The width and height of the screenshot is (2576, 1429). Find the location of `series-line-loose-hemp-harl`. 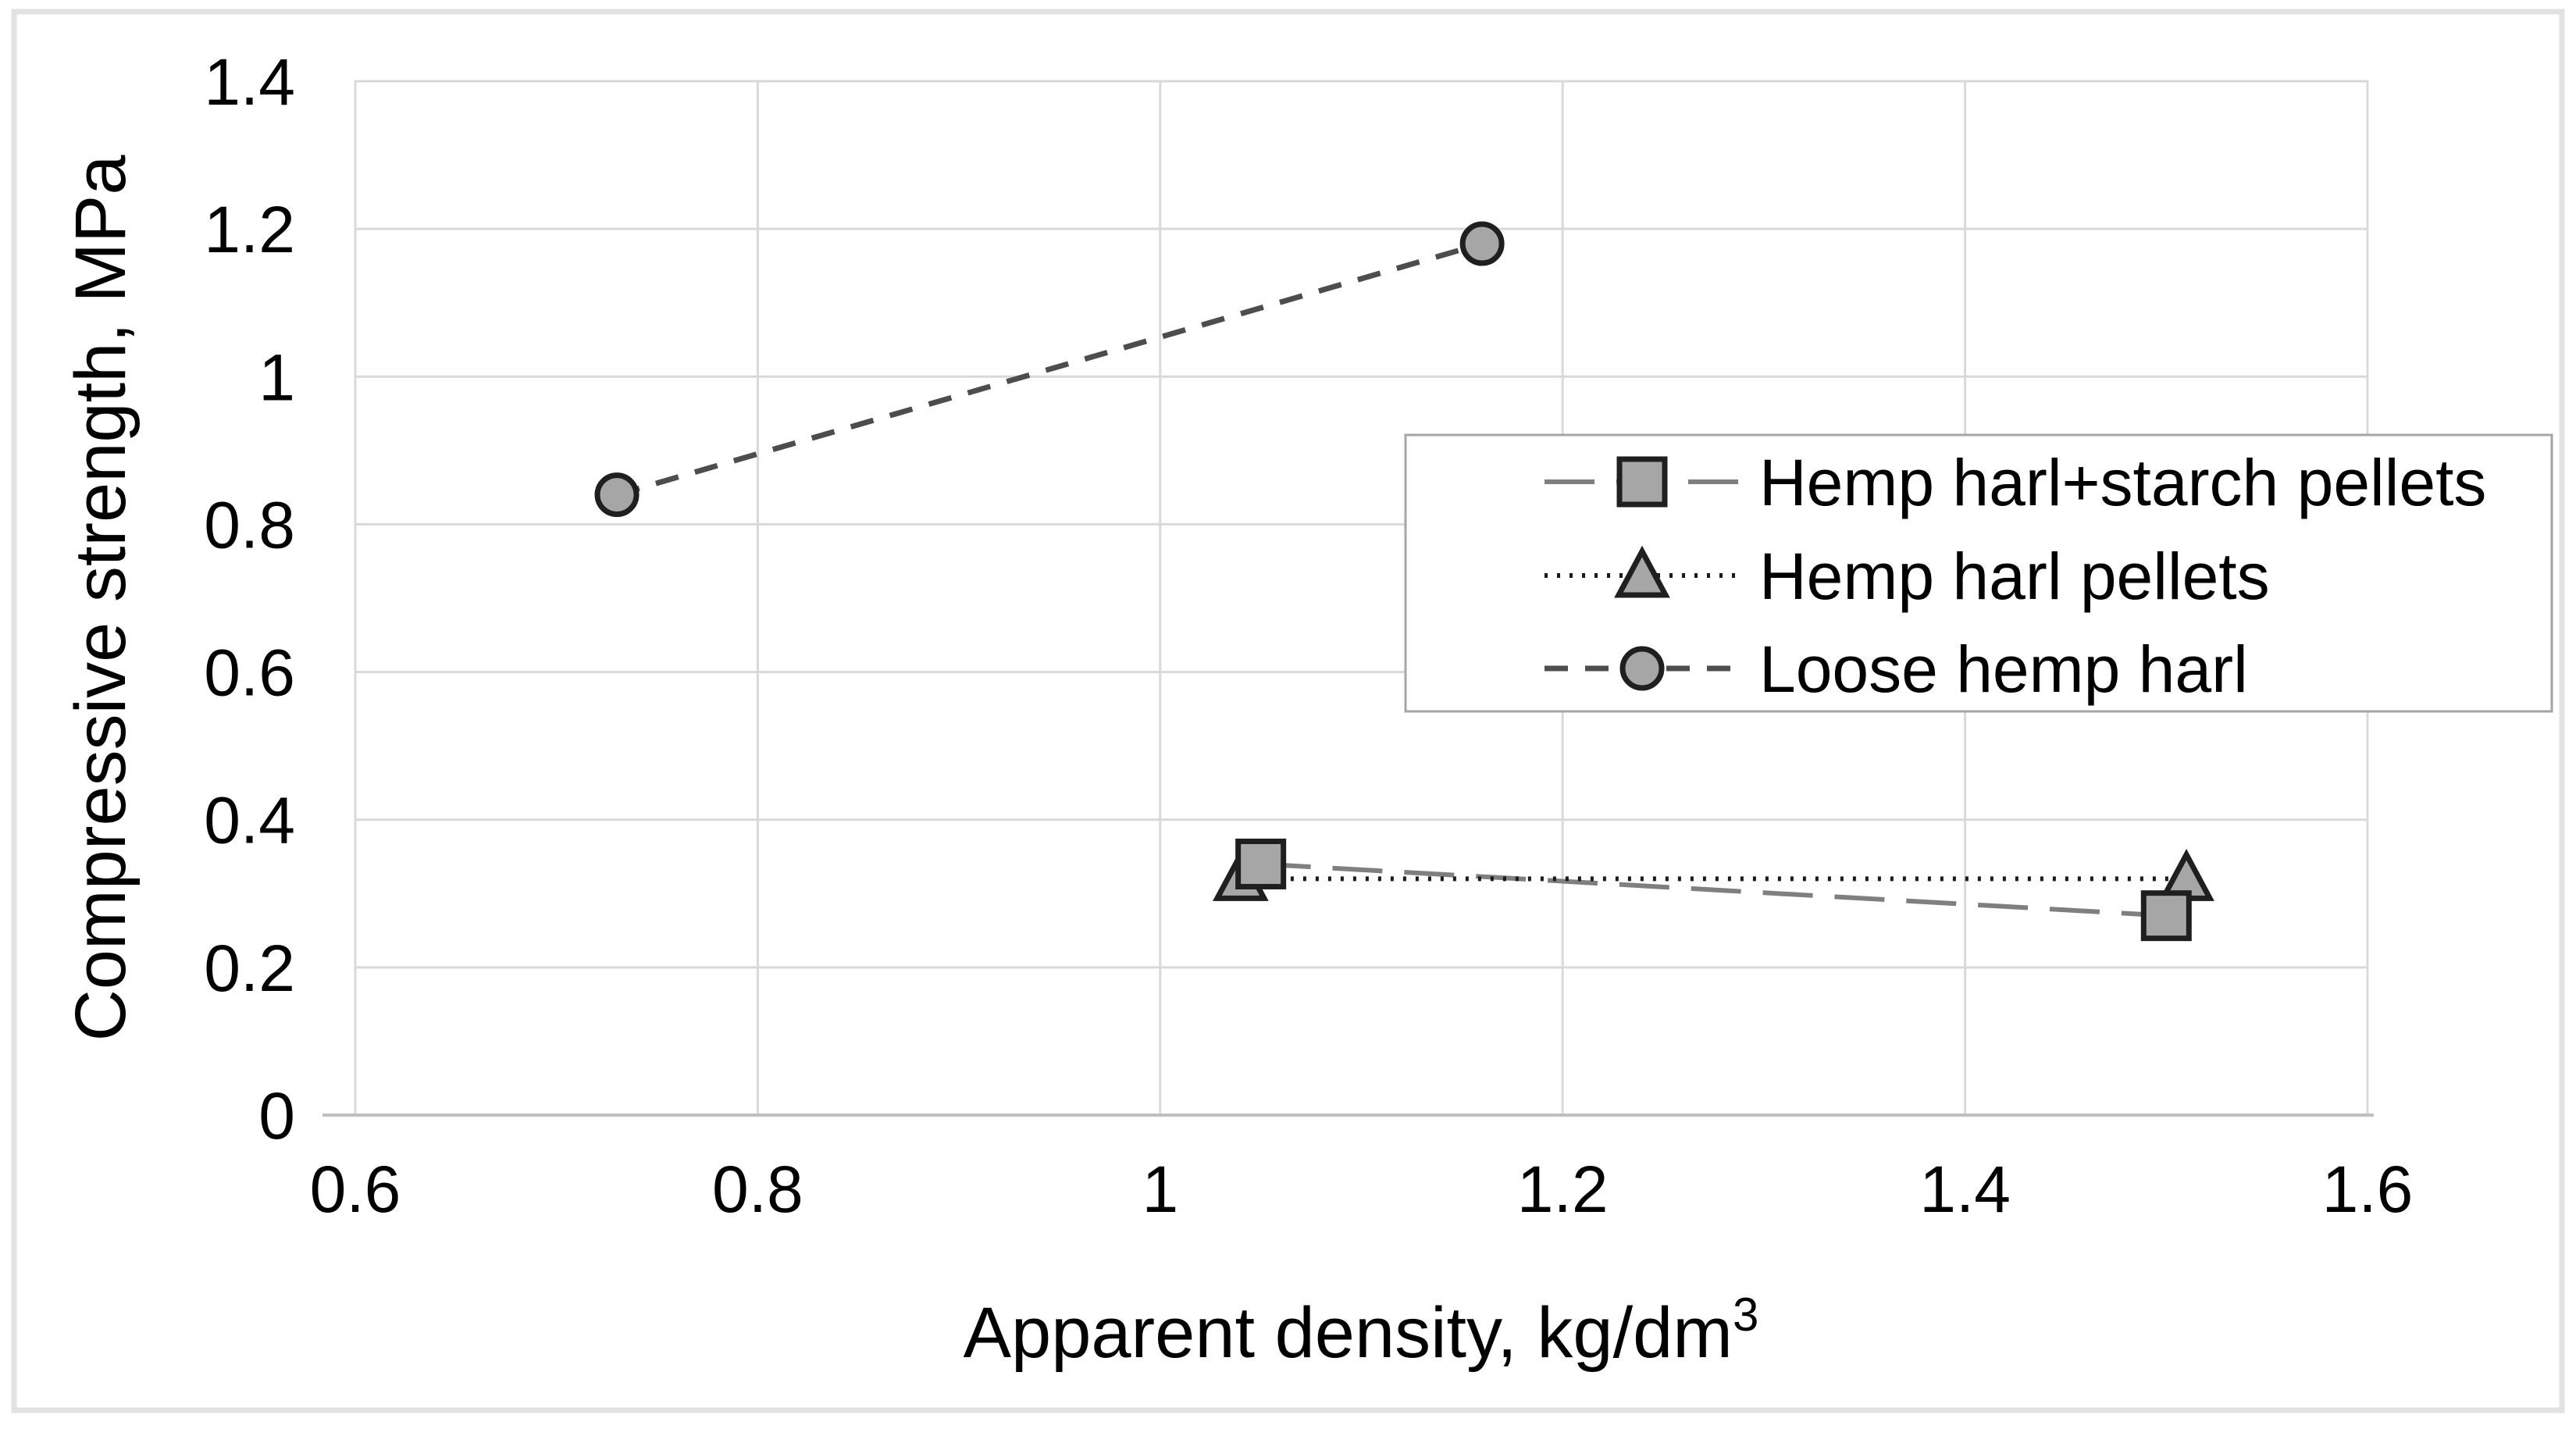

series-line-loose-hemp-harl is located at coordinates (1050, 369).